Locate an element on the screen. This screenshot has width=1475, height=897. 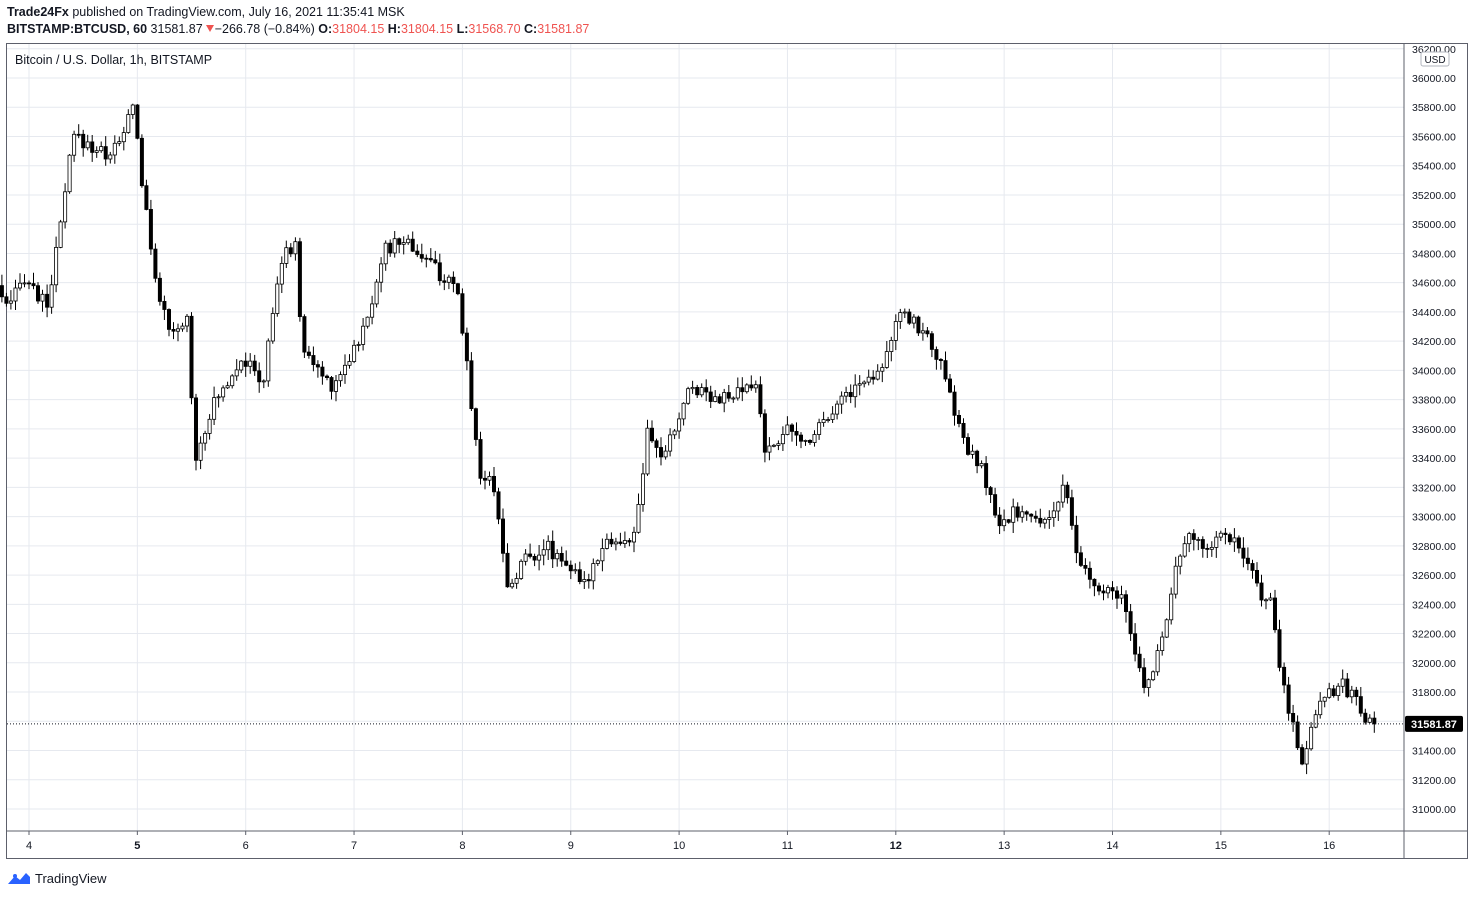
author-name: Trade24Fx is located at coordinates (38, 12).